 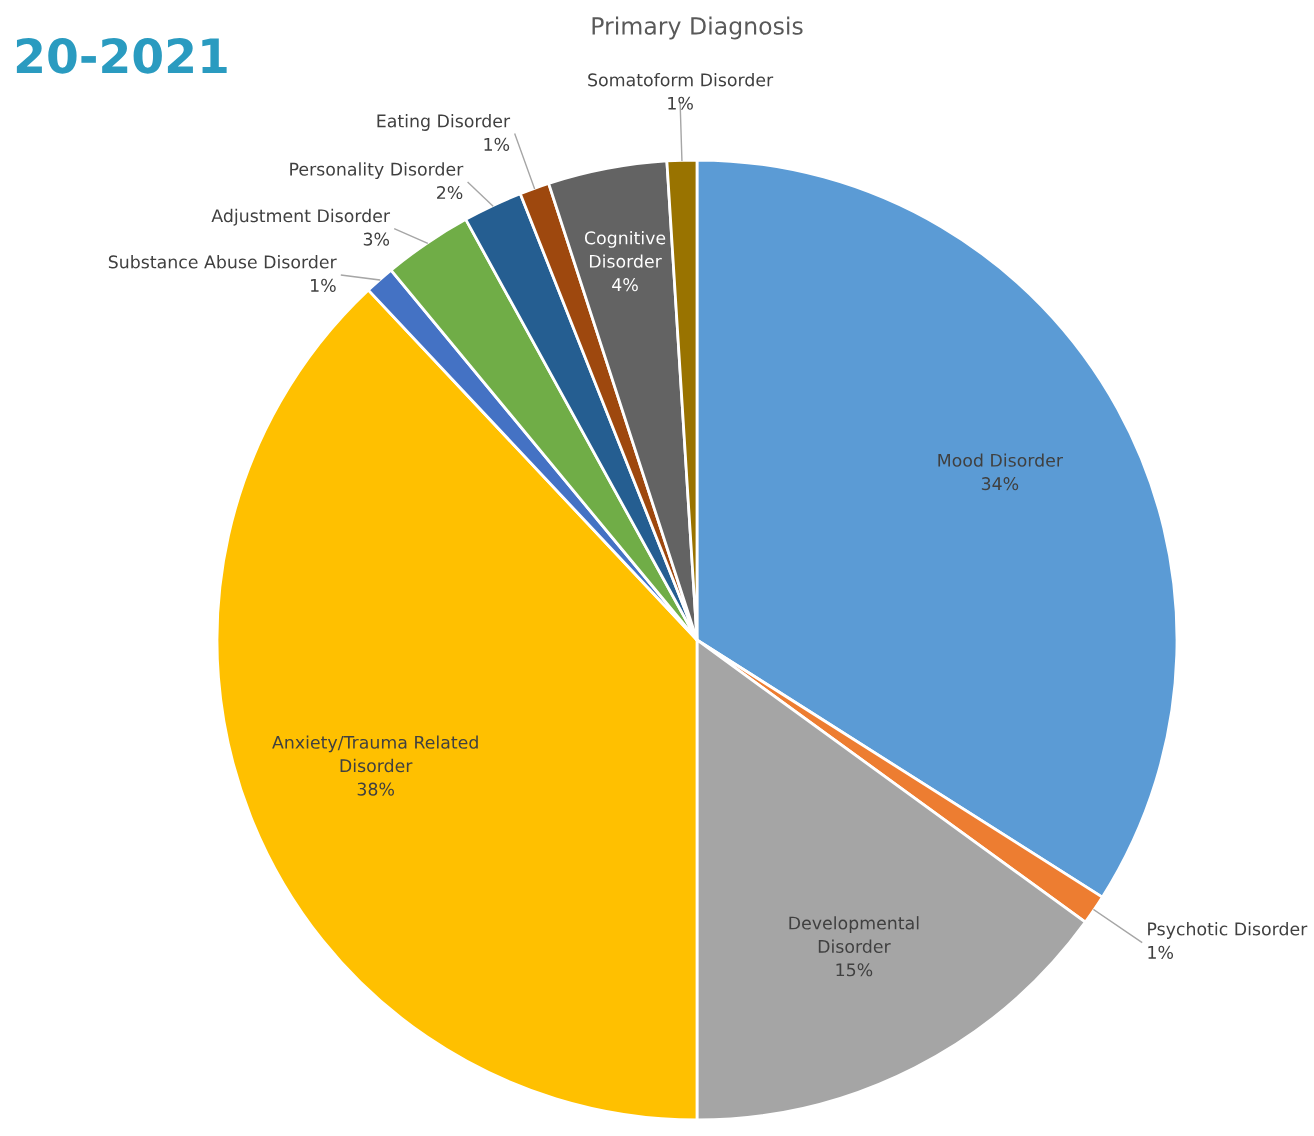 I want to click on slice-label: Cognitive Disorder, so click(x=625, y=249).